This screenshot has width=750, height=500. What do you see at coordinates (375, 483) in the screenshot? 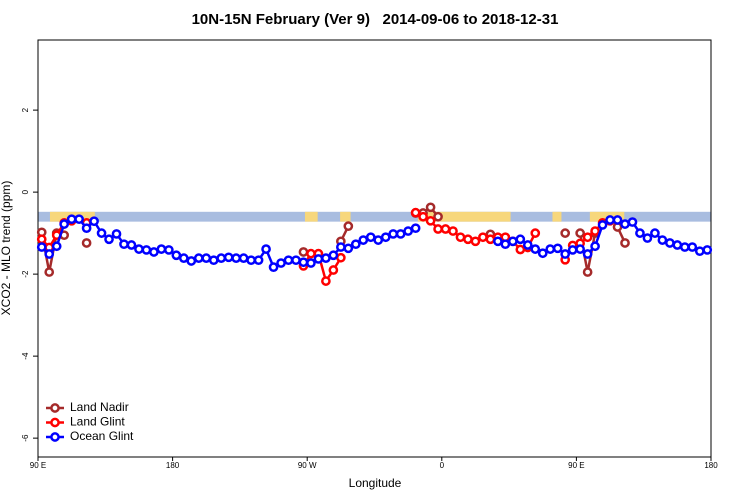
I see `x-axis-label: Longitude` at bounding box center [375, 483].